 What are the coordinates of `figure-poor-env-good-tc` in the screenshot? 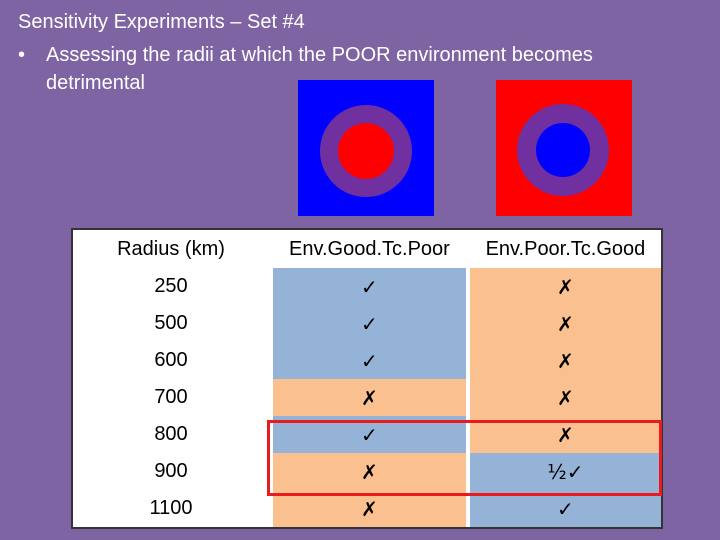 It's located at (564, 148).